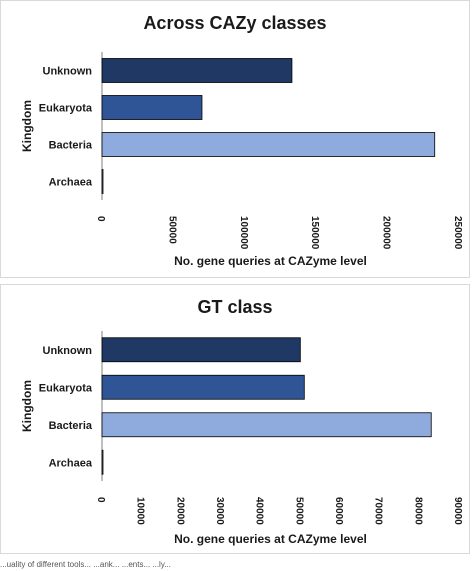  Describe the element at coordinates (386, 233) in the screenshot. I see `x-tick-label: 200000` at that location.